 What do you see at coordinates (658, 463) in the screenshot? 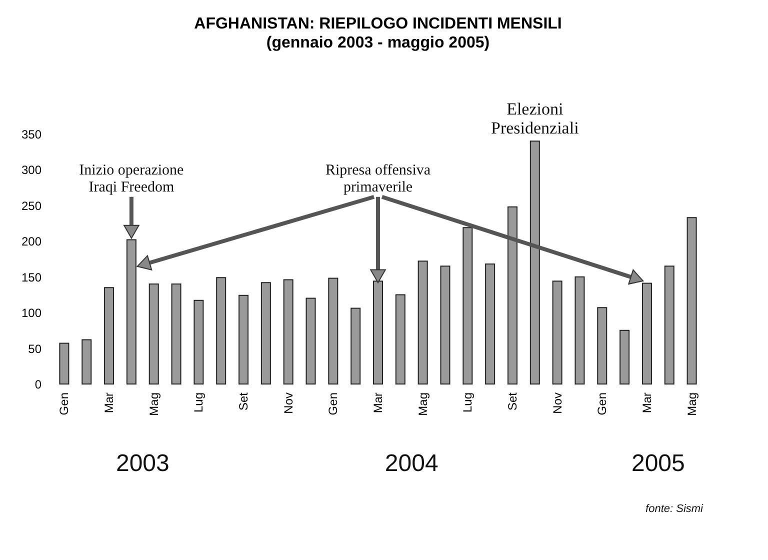
I see `text: 2005` at bounding box center [658, 463].